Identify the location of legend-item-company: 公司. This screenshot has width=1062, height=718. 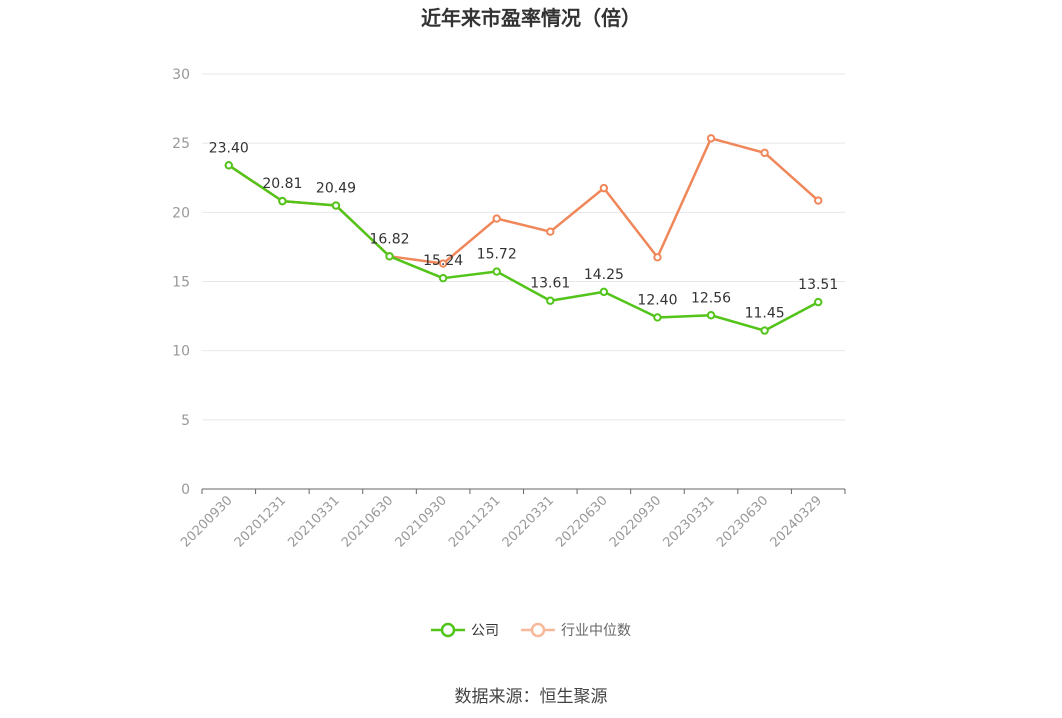
(465, 630).